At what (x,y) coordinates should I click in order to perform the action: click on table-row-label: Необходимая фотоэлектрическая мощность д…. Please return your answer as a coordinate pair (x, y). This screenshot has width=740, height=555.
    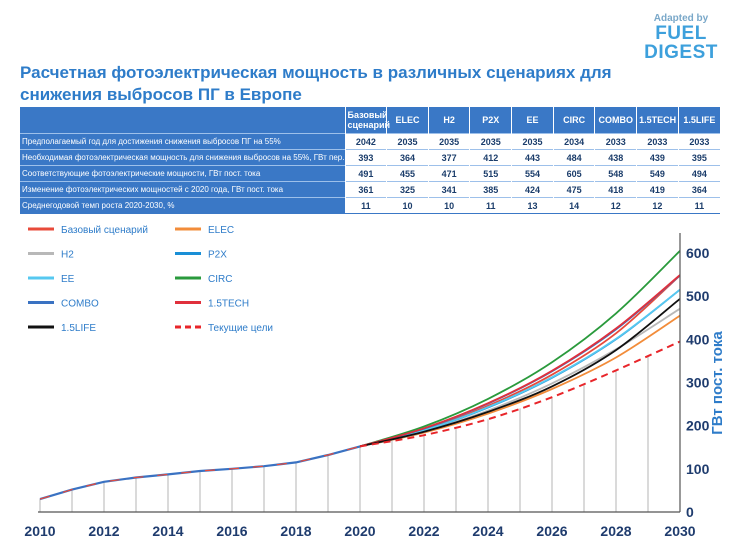
    Looking at the image, I should click on (182, 157).